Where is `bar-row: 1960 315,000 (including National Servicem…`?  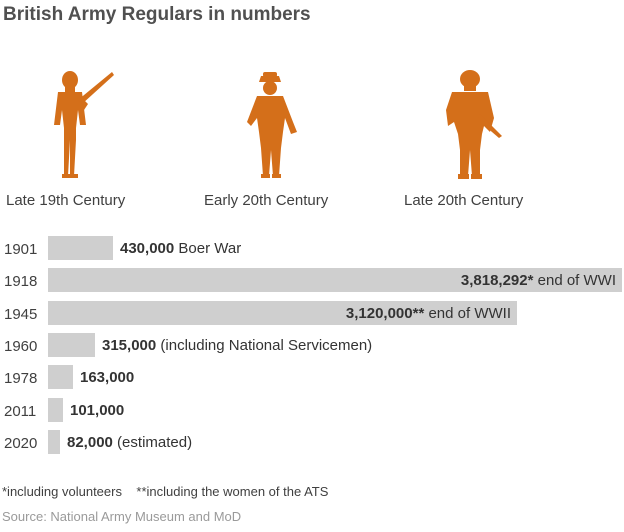 bar-row: 1960 315,000 (including National Servicem… is located at coordinates (312, 345).